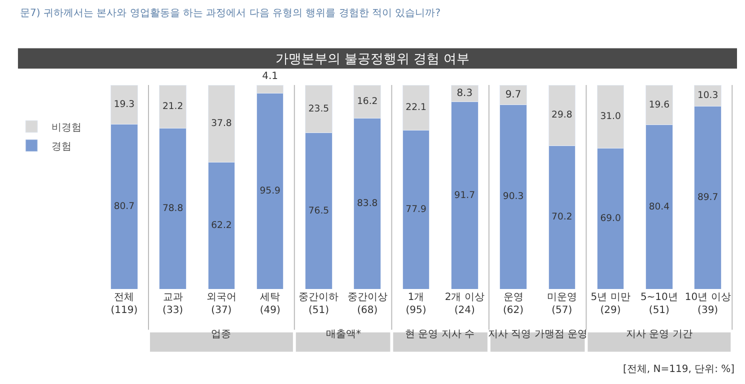  What do you see at coordinates (610, 304) in the screenshot?
I see `x-tick-label: 5년 미만 (29)` at bounding box center [610, 304].